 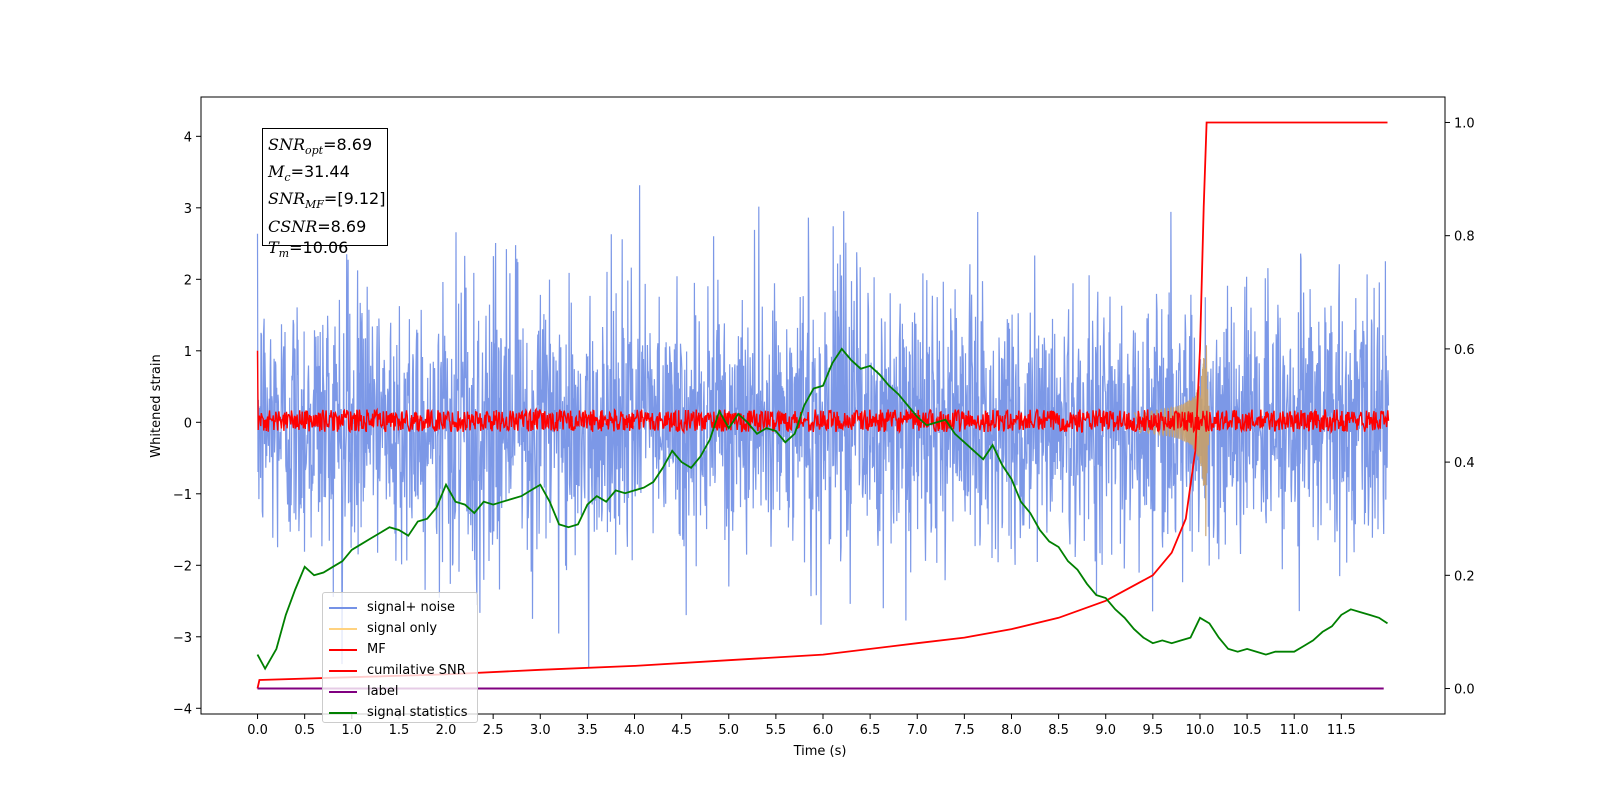 What do you see at coordinates (820, 751) in the screenshot?
I see `x-axis-label: Time (s)` at bounding box center [820, 751].